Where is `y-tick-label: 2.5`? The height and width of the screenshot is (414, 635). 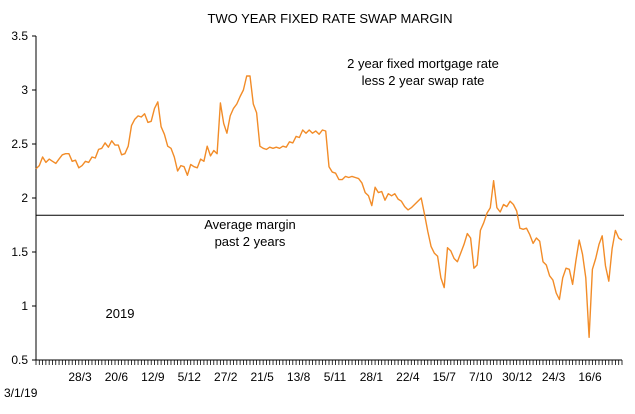
y-tick-label: 2.5 is located at coordinates (19, 144).